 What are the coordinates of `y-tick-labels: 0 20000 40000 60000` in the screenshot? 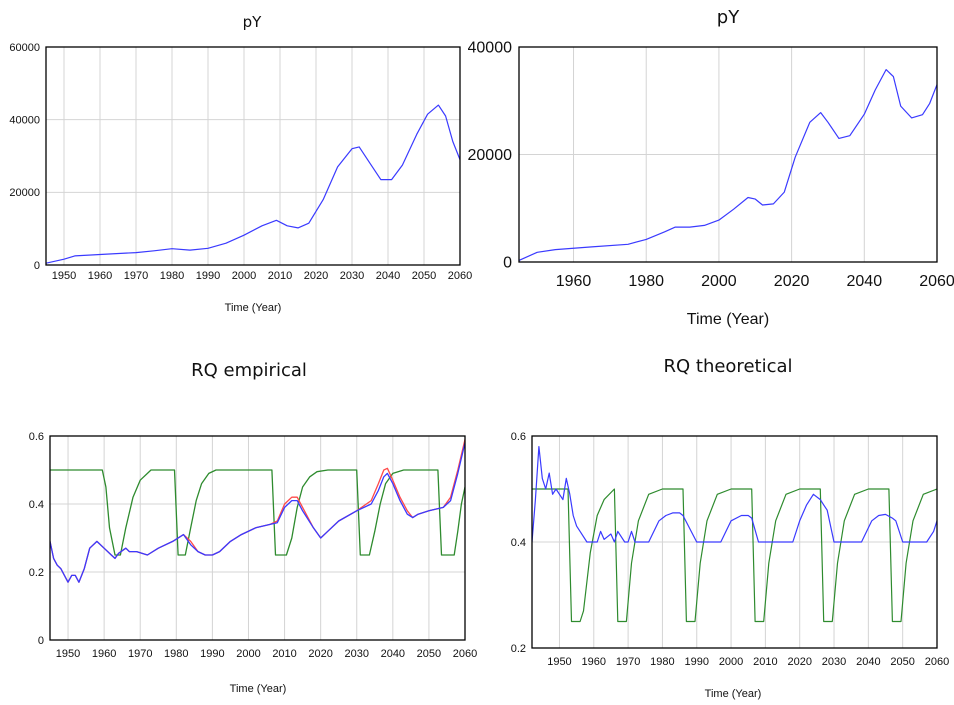 It's located at (24, 157).